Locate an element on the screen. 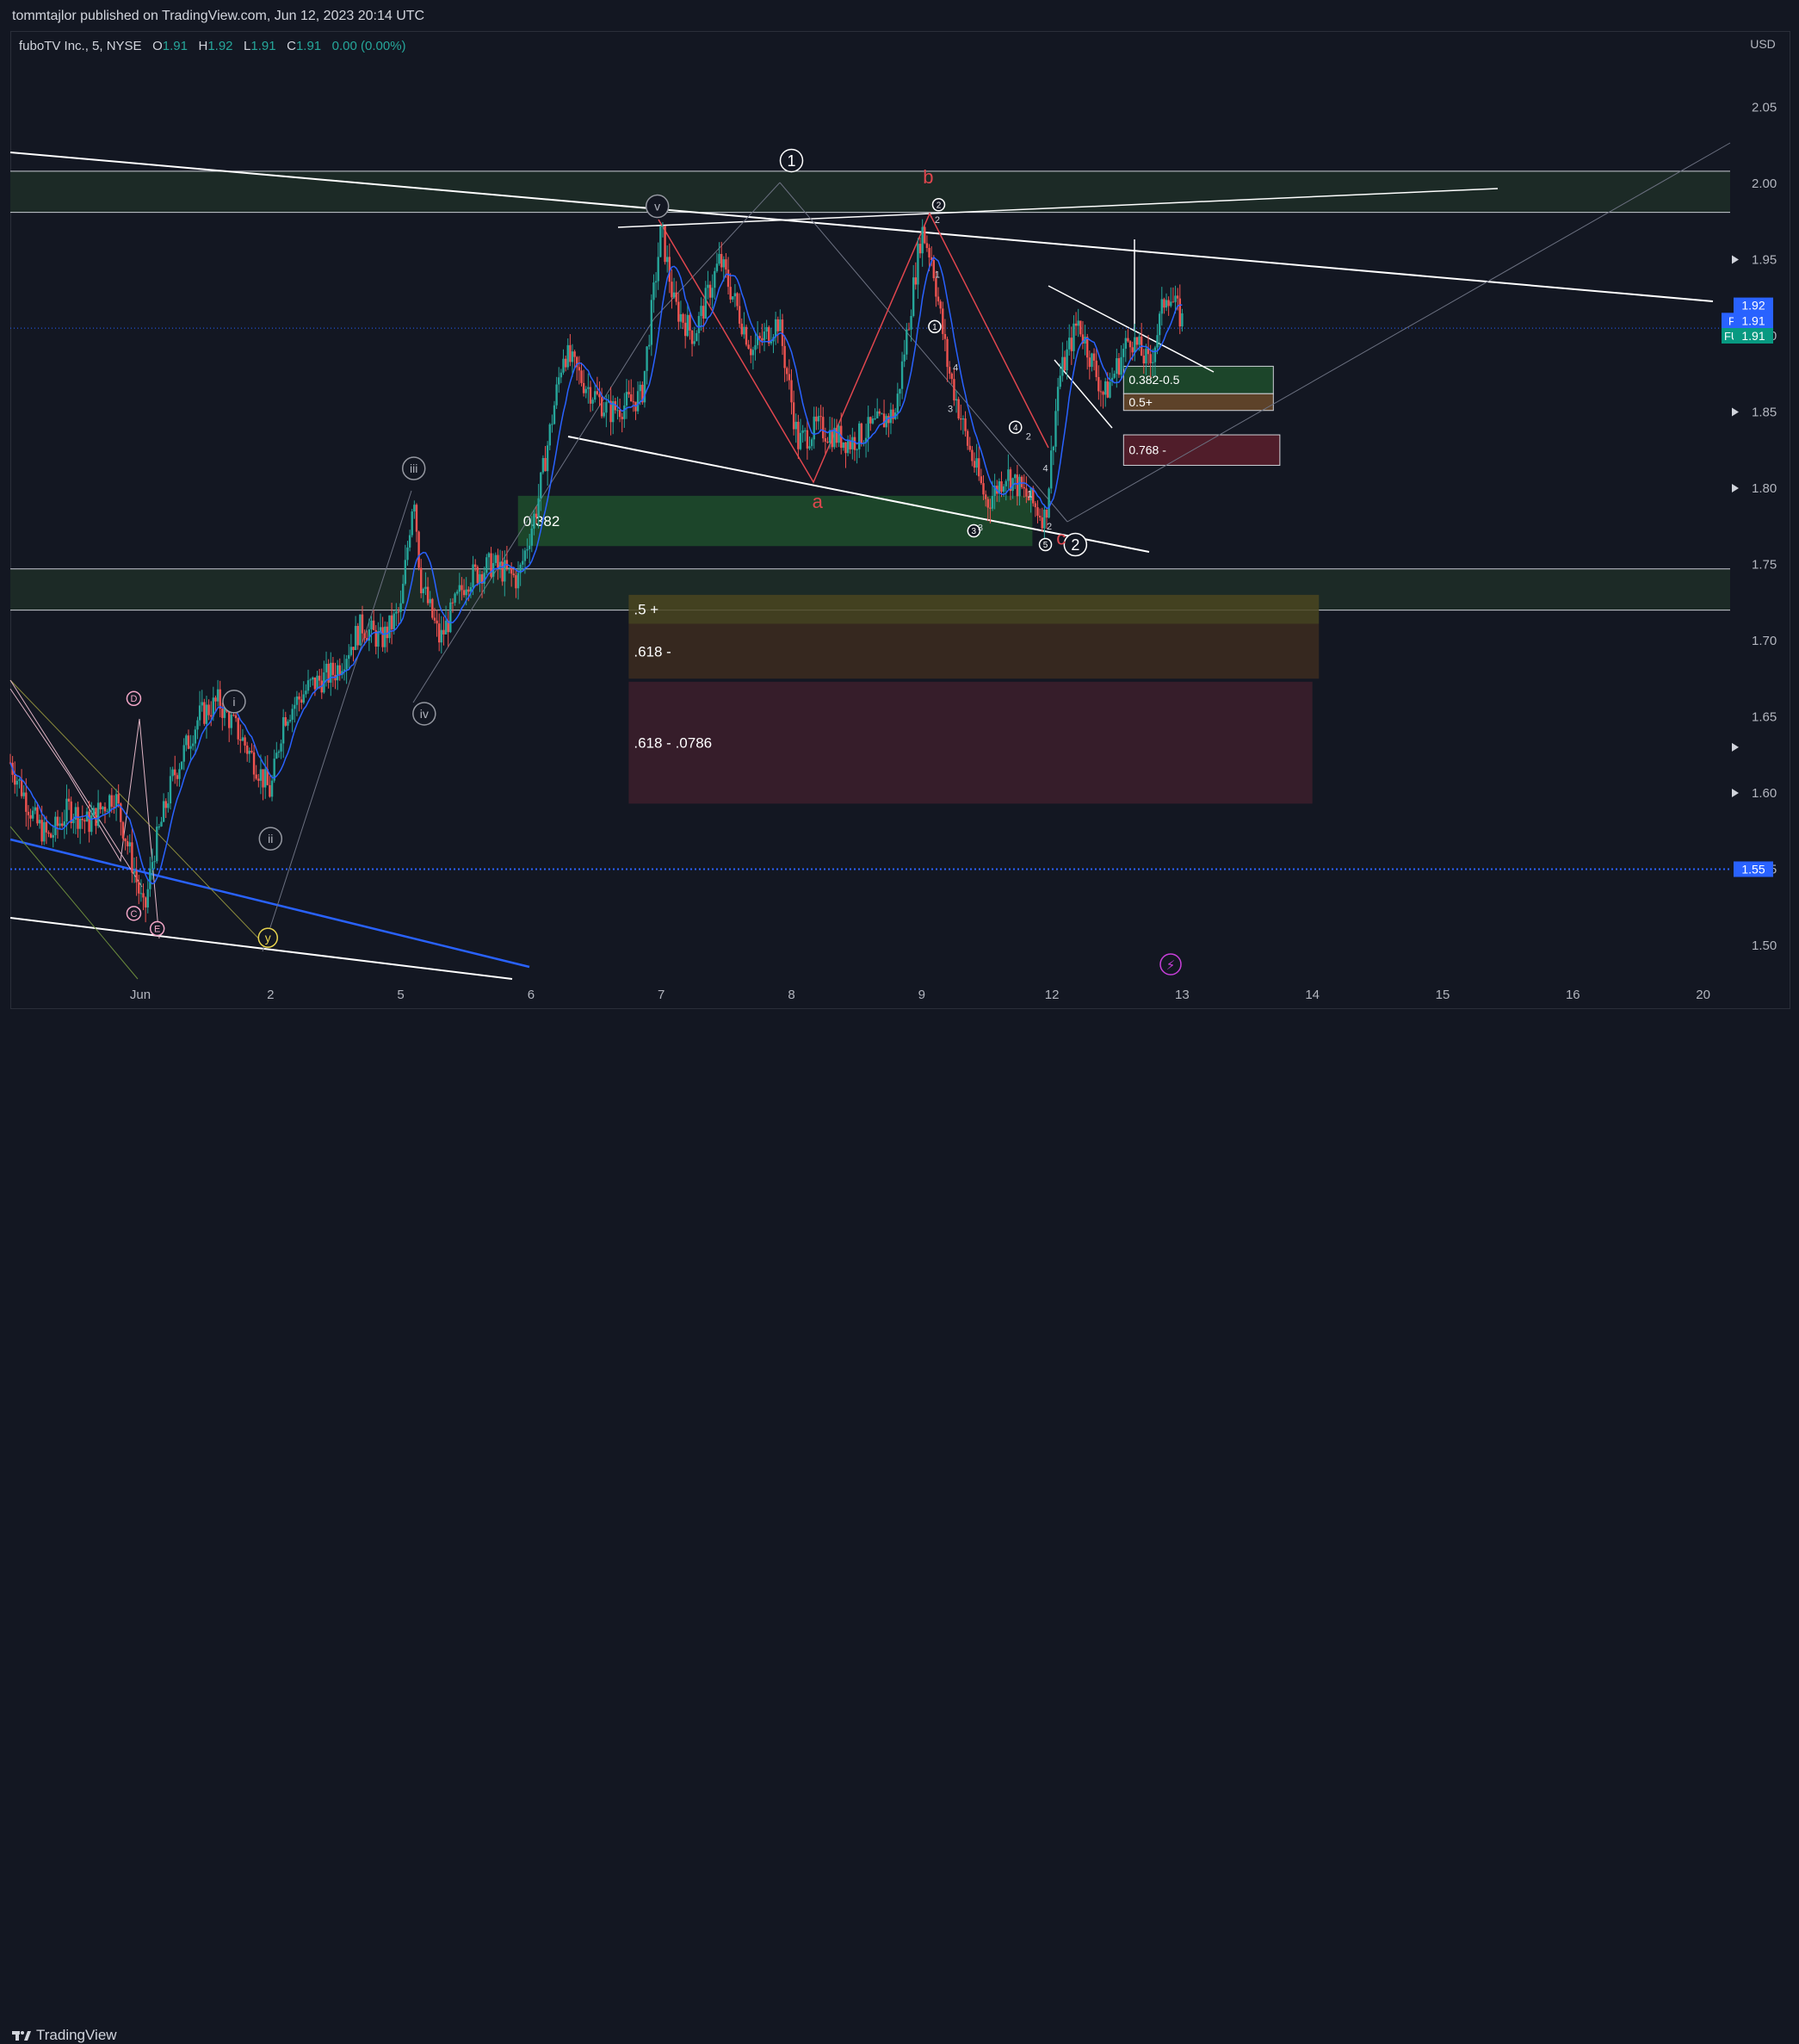 This screenshot has width=1799, height=2044. trendline-b-top is located at coordinates (1058, 208).